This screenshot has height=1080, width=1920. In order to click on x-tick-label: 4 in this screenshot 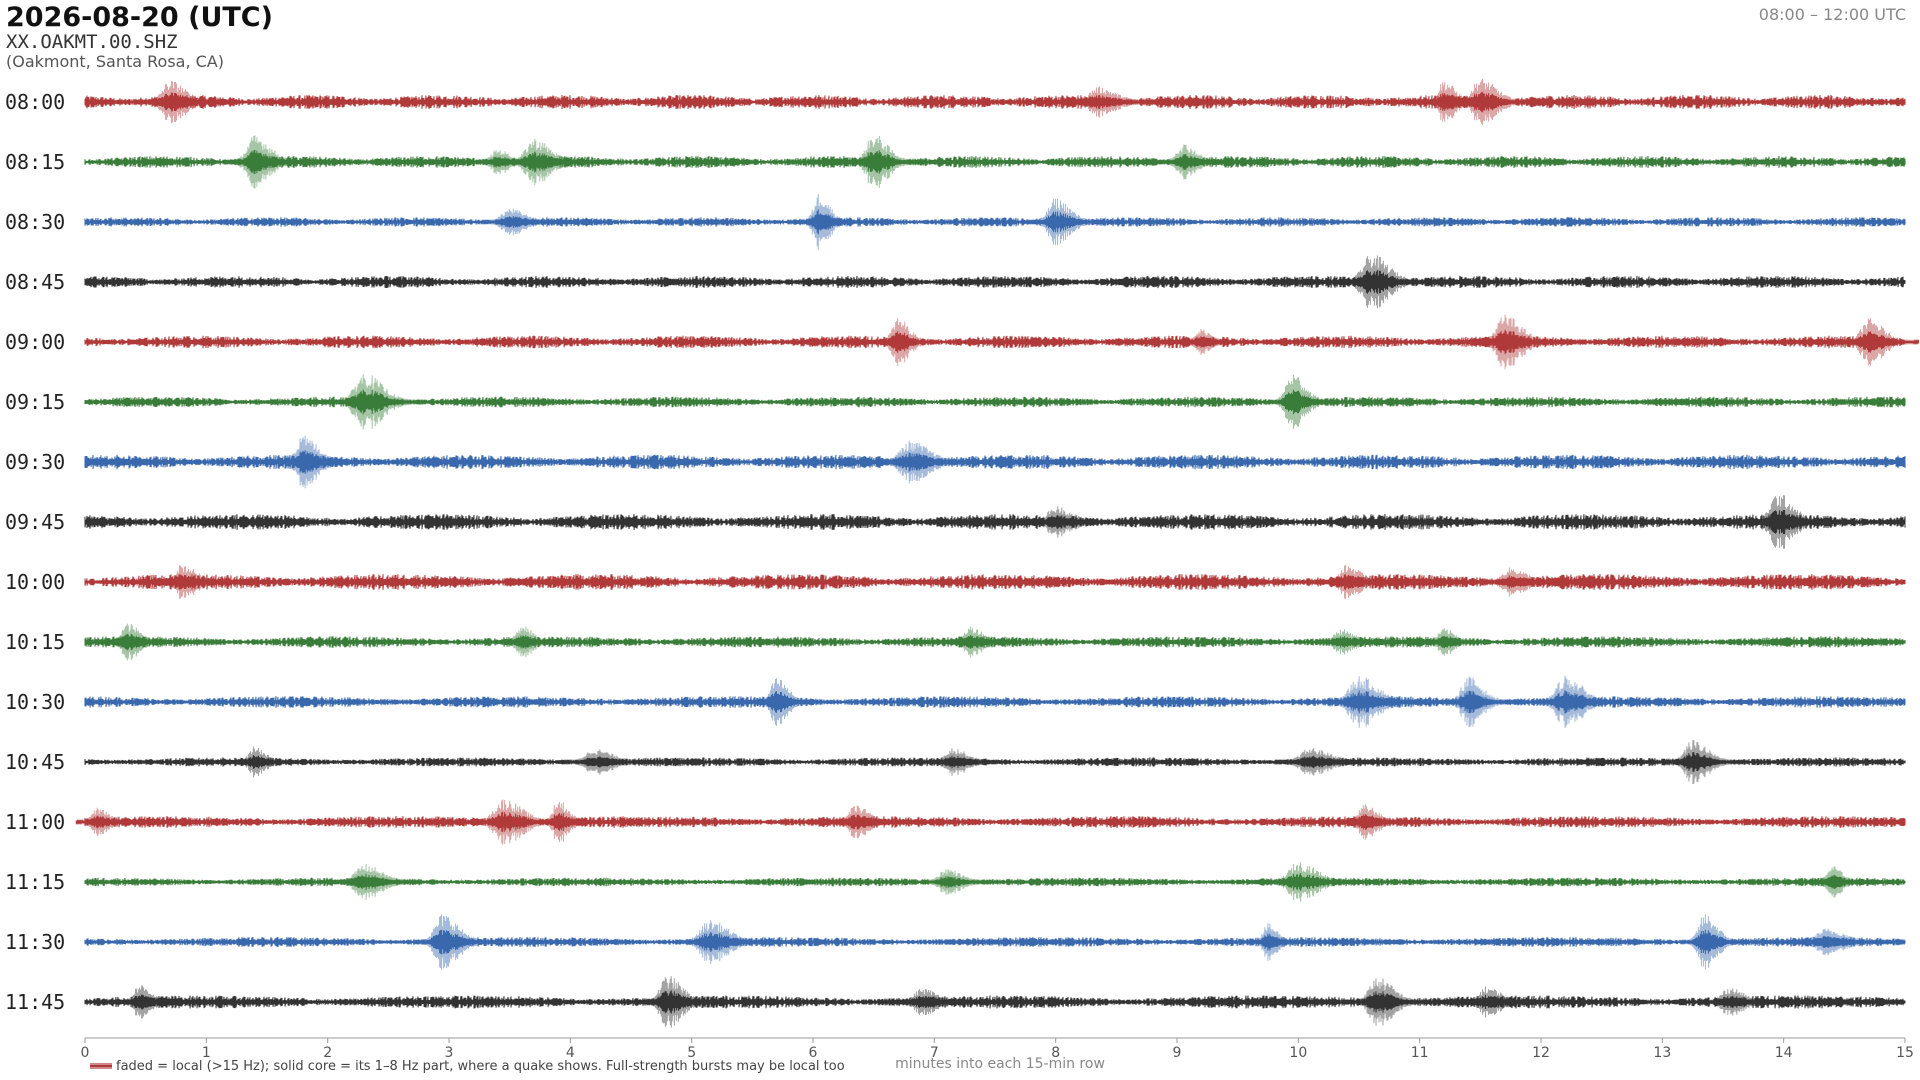, I will do `click(570, 1053)`.